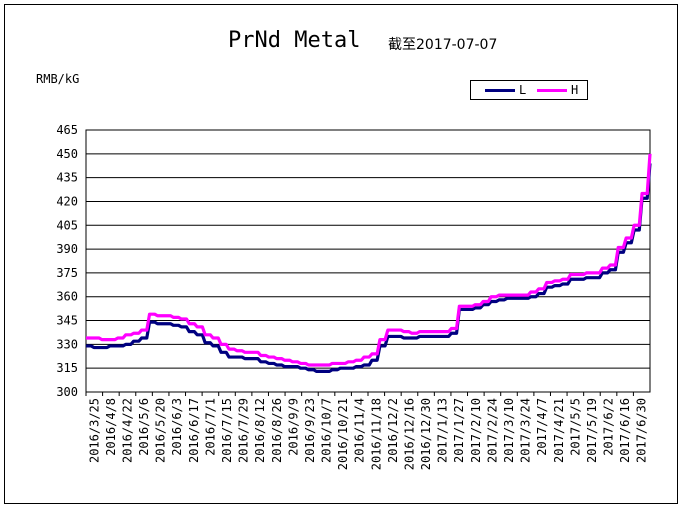 The image size is (683, 510). What do you see at coordinates (360, 430) in the screenshot?
I see `x-tick-label: 2016/11/4` at bounding box center [360, 430].